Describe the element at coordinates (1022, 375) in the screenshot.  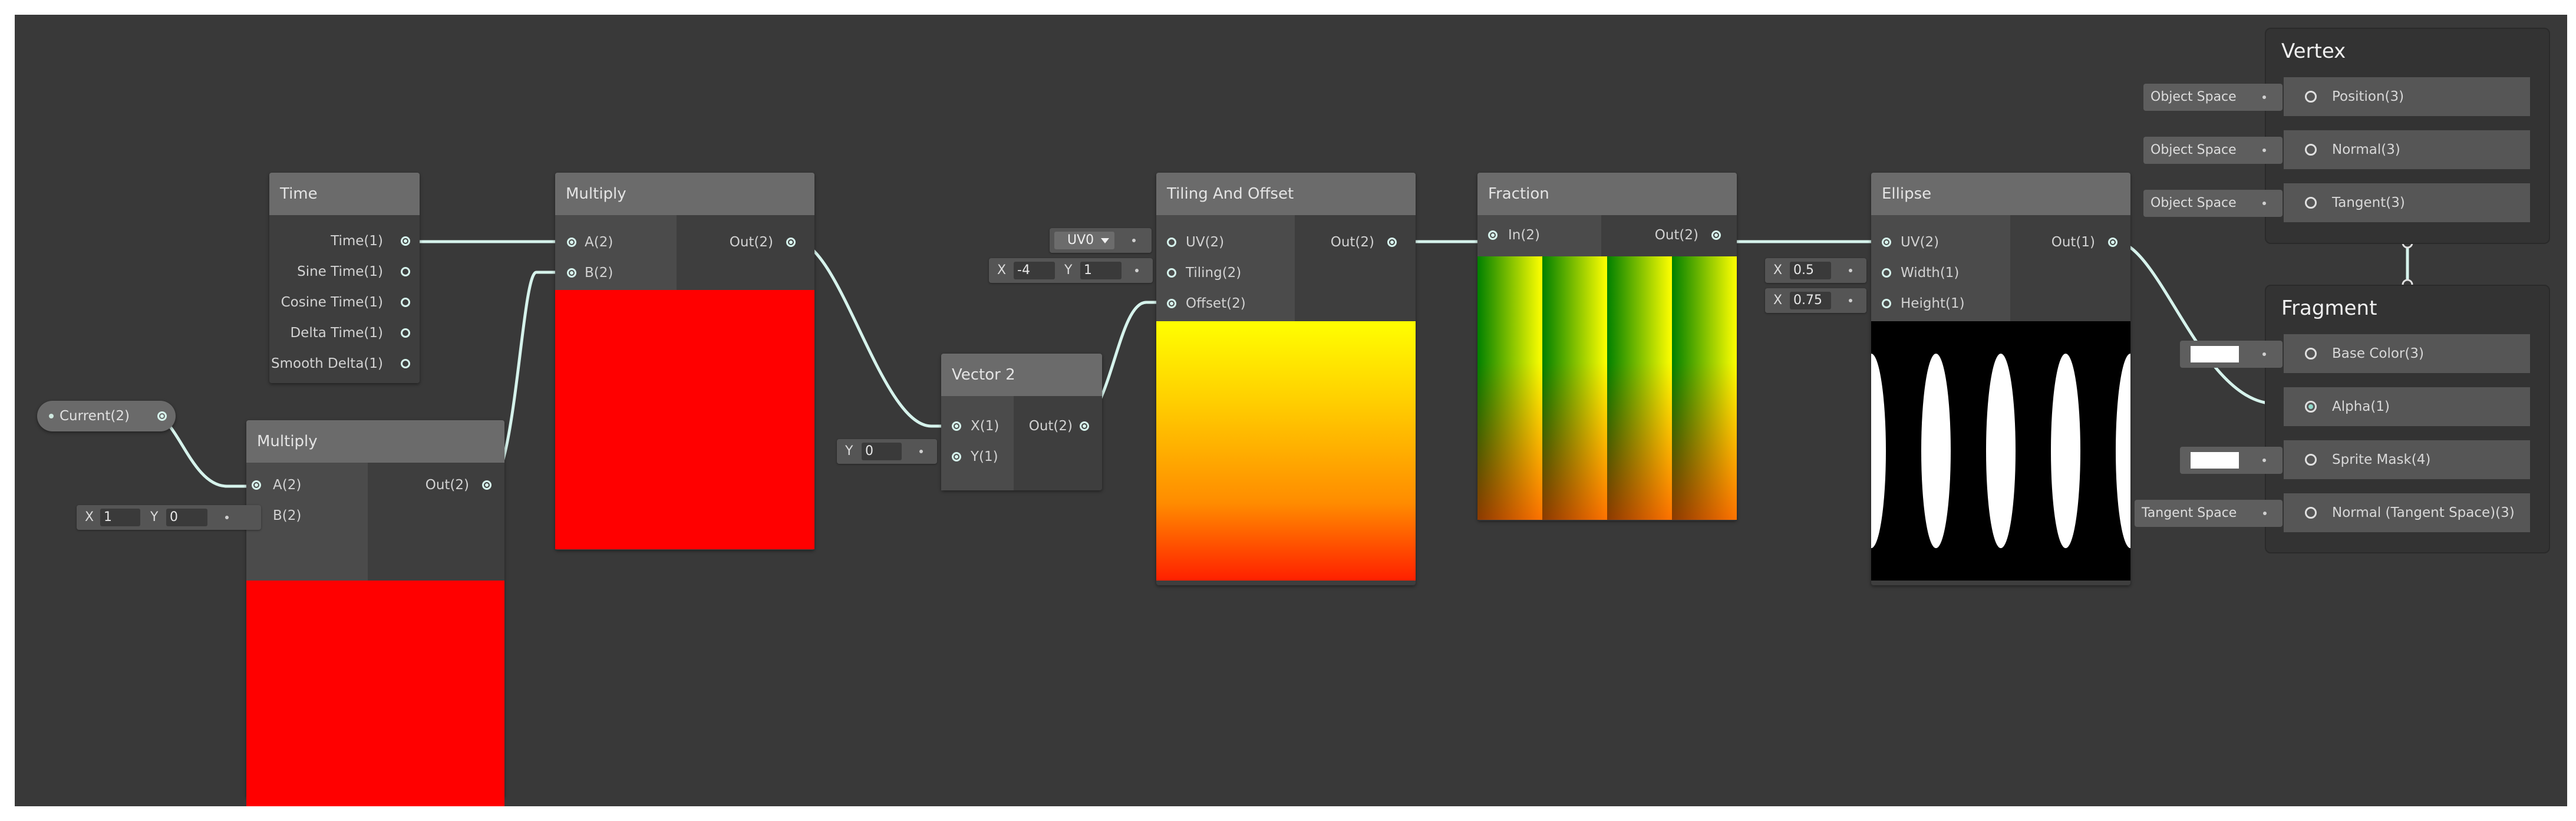
I see `vector2-title: Vector 2` at that location.